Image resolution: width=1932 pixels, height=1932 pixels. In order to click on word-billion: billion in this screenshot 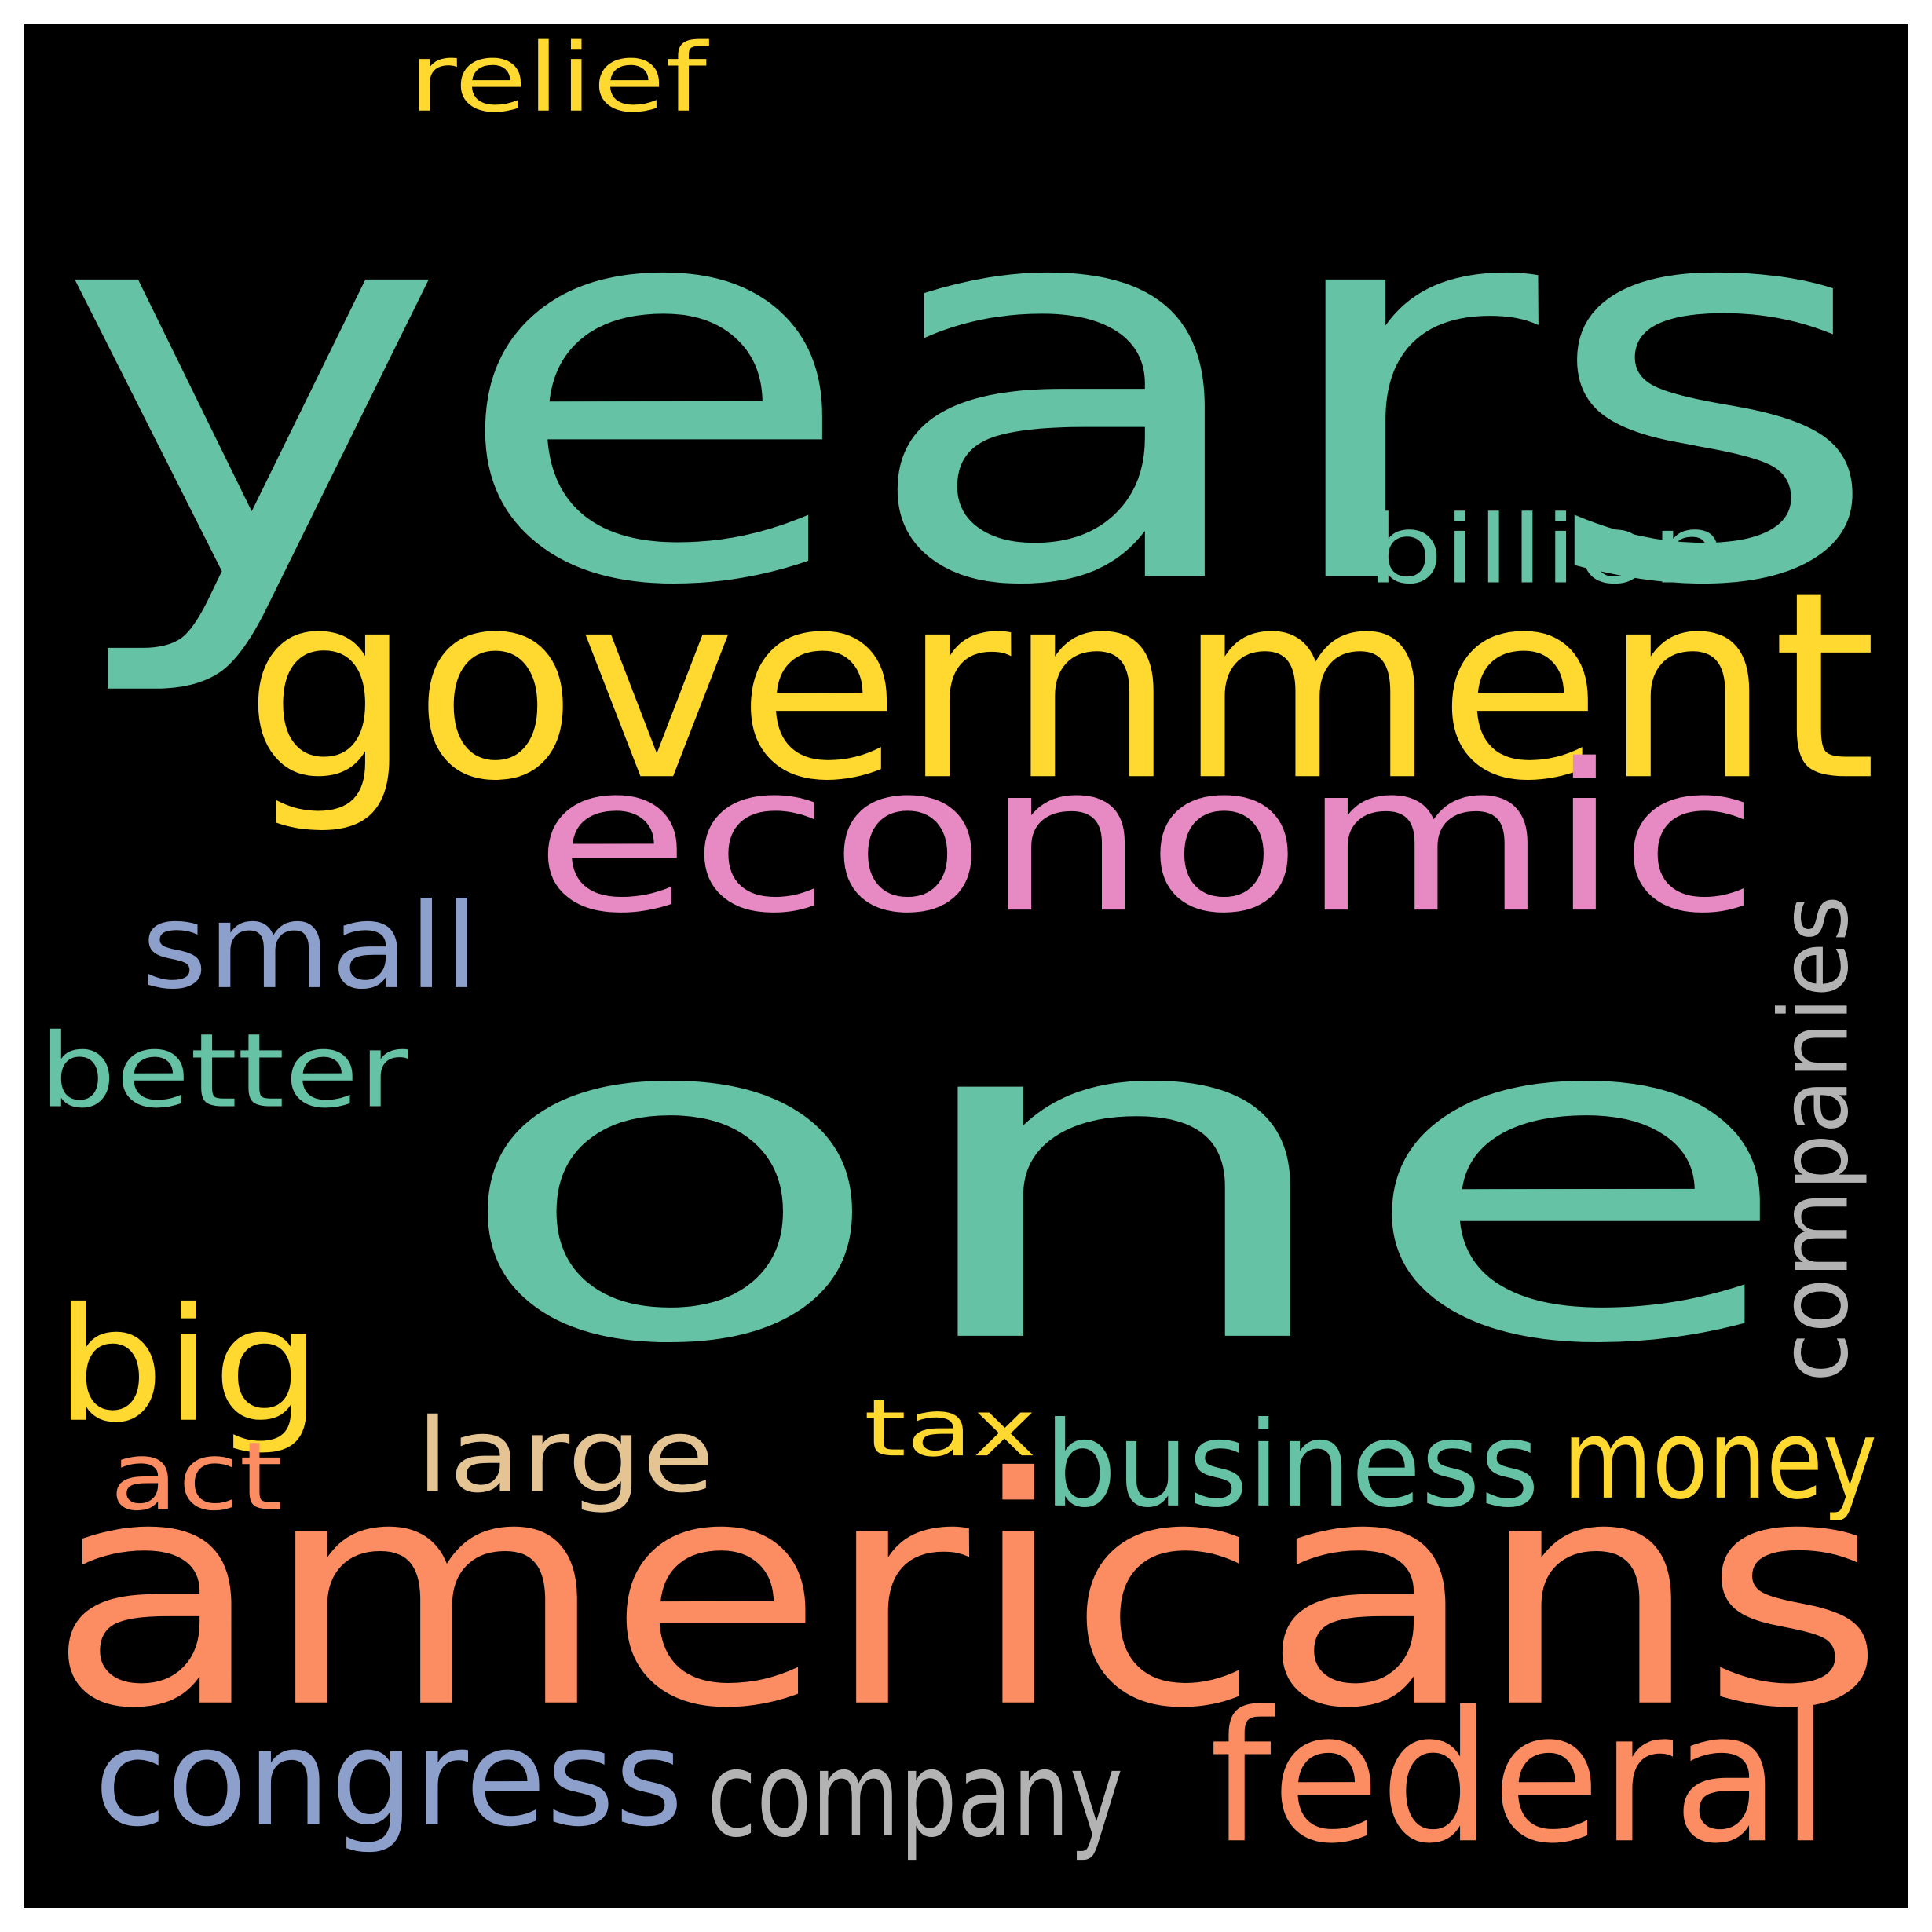, I will do `click(1548, 550)`.